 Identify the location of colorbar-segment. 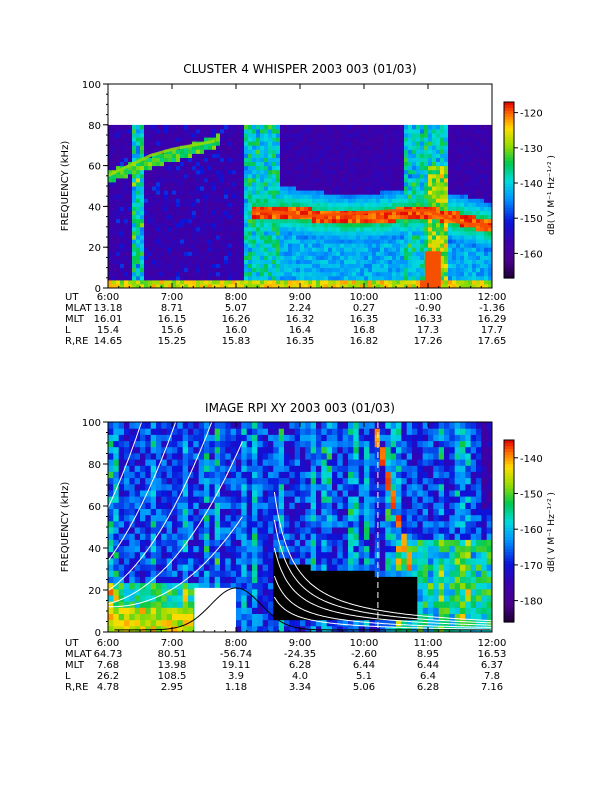
(509, 212).